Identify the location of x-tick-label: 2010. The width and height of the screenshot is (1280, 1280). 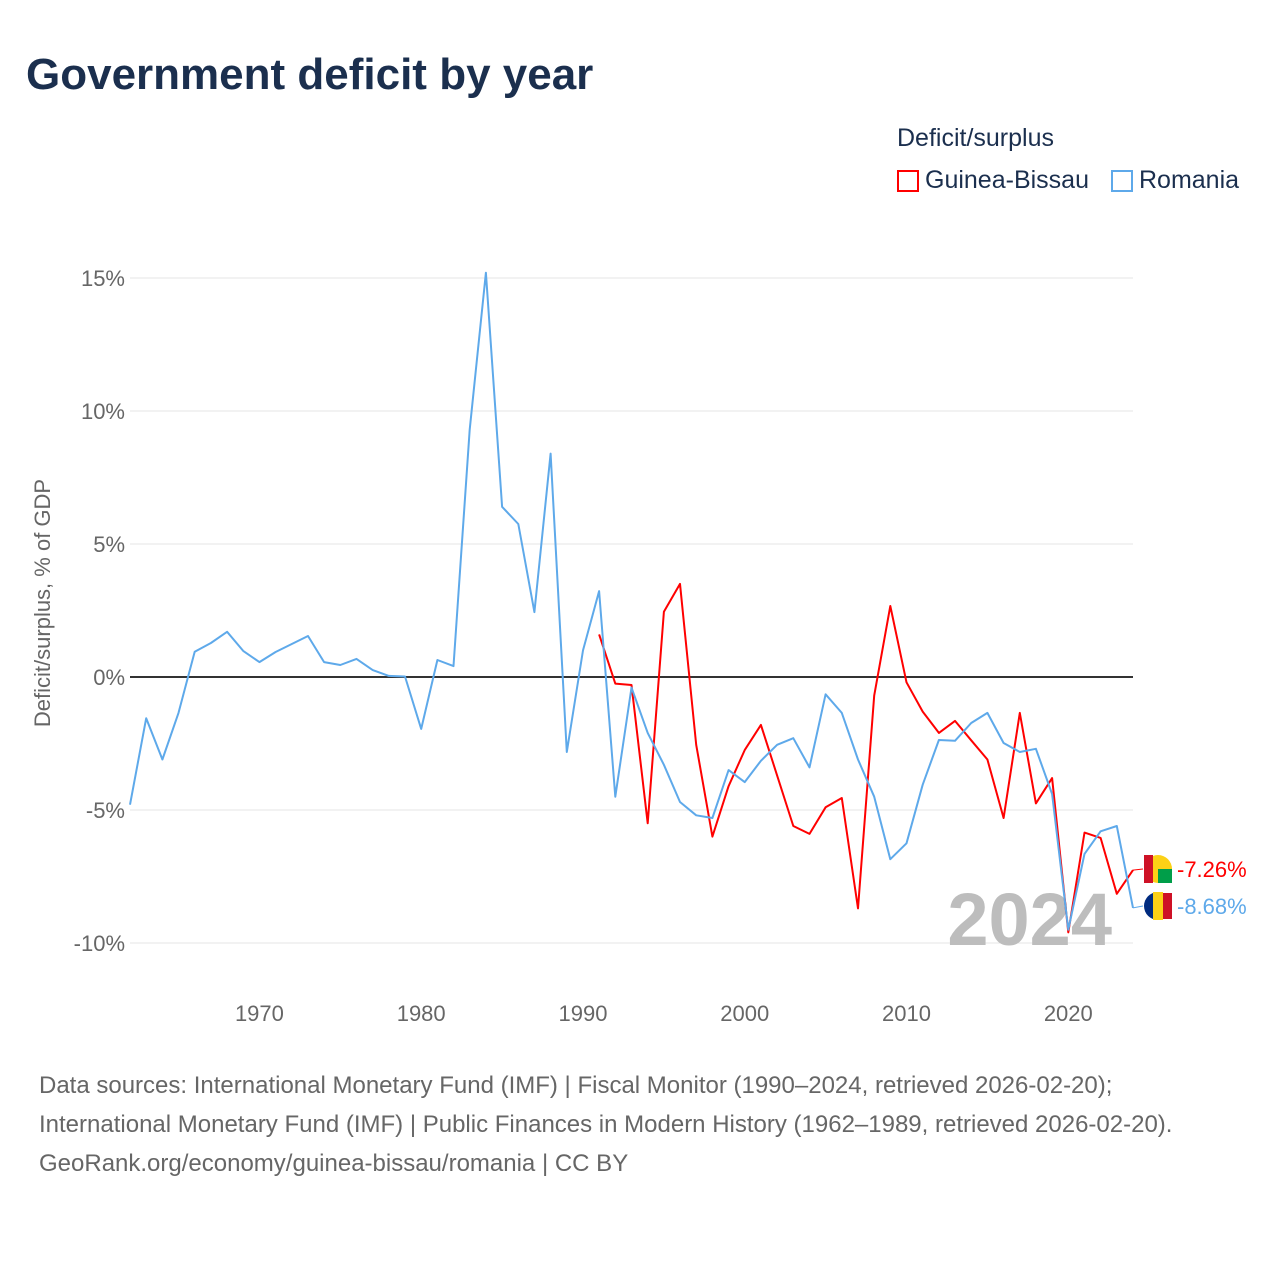
(906, 1013).